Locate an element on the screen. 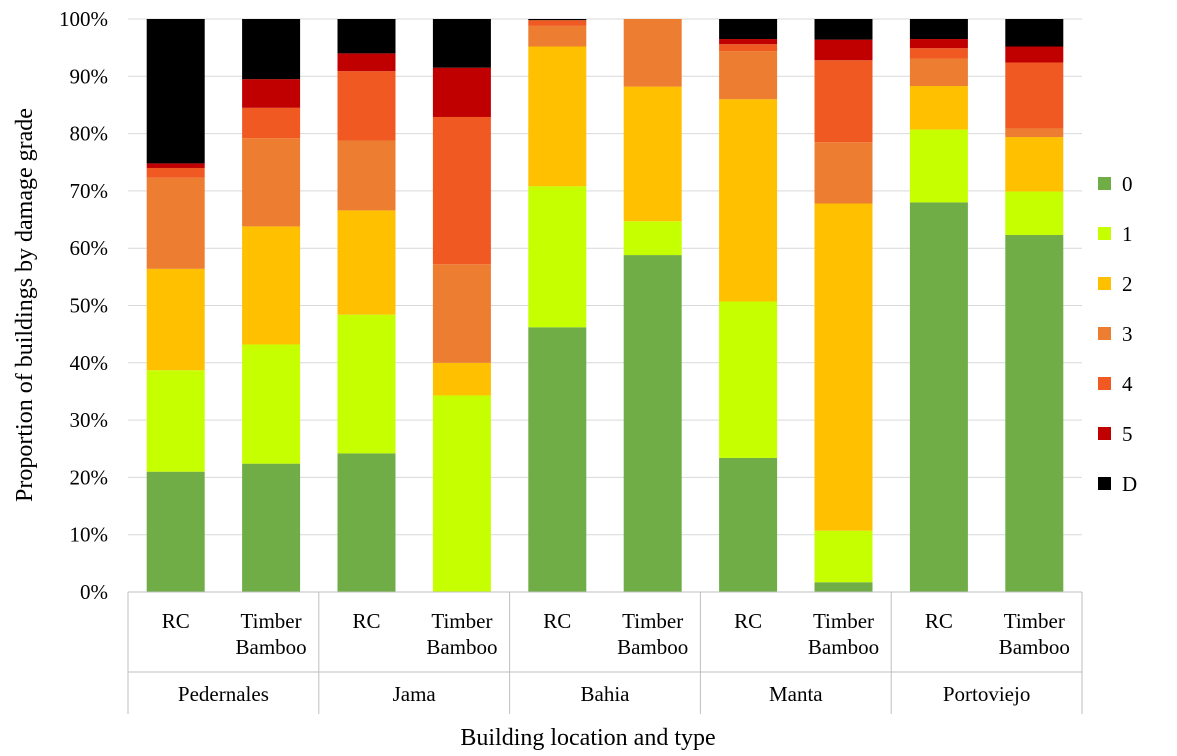 This screenshot has height=756, width=1177. y-tick-label: 20% is located at coordinates (89, 477).